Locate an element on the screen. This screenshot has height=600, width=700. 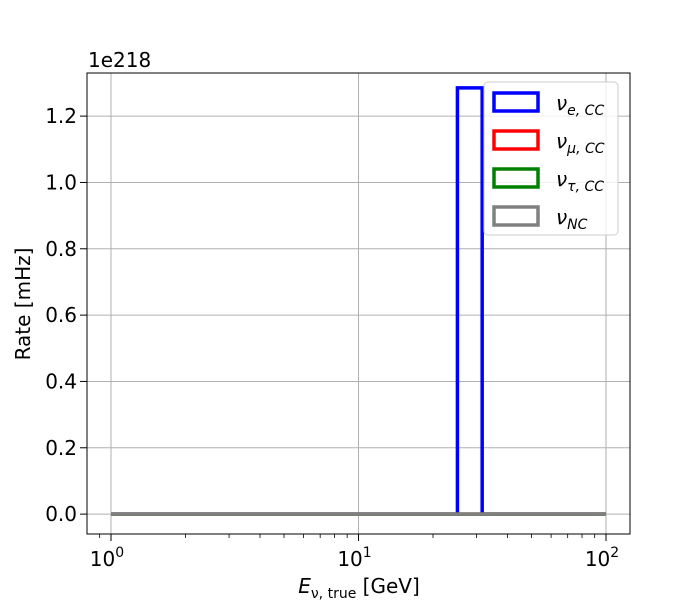
x-axis: 10⁰ 10¹ 10² is located at coordinates (354, 552).